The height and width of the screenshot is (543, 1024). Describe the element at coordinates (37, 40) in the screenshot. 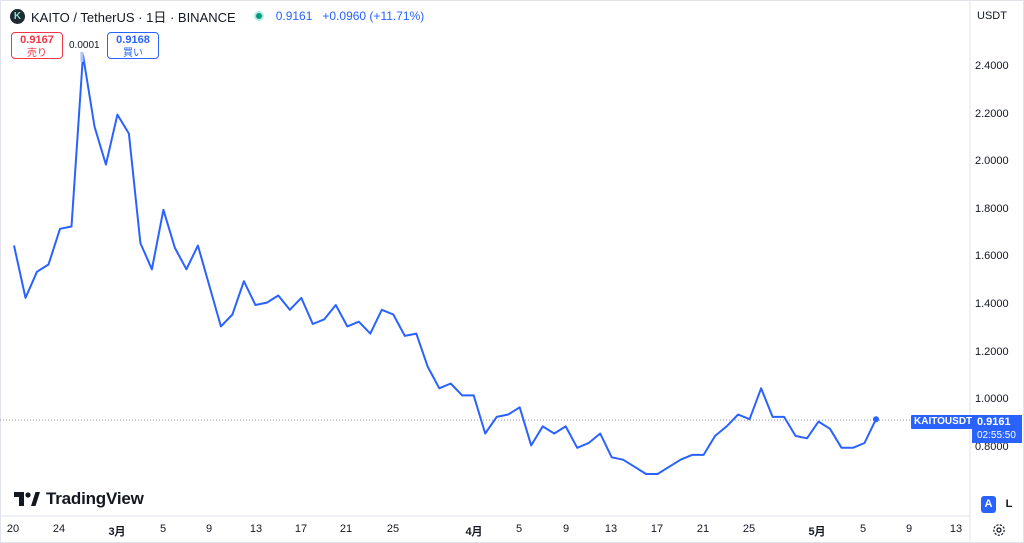

I see `sell-price: 0.9167` at that location.